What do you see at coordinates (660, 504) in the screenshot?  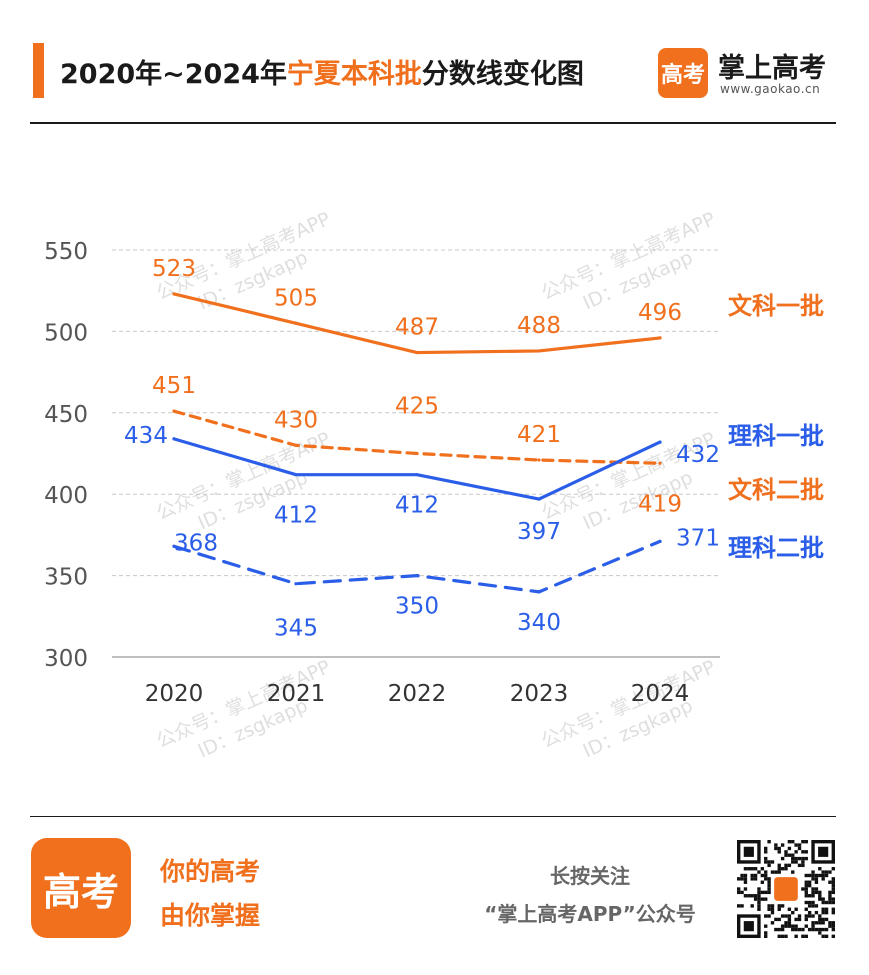 I see `data-label: 419` at bounding box center [660, 504].